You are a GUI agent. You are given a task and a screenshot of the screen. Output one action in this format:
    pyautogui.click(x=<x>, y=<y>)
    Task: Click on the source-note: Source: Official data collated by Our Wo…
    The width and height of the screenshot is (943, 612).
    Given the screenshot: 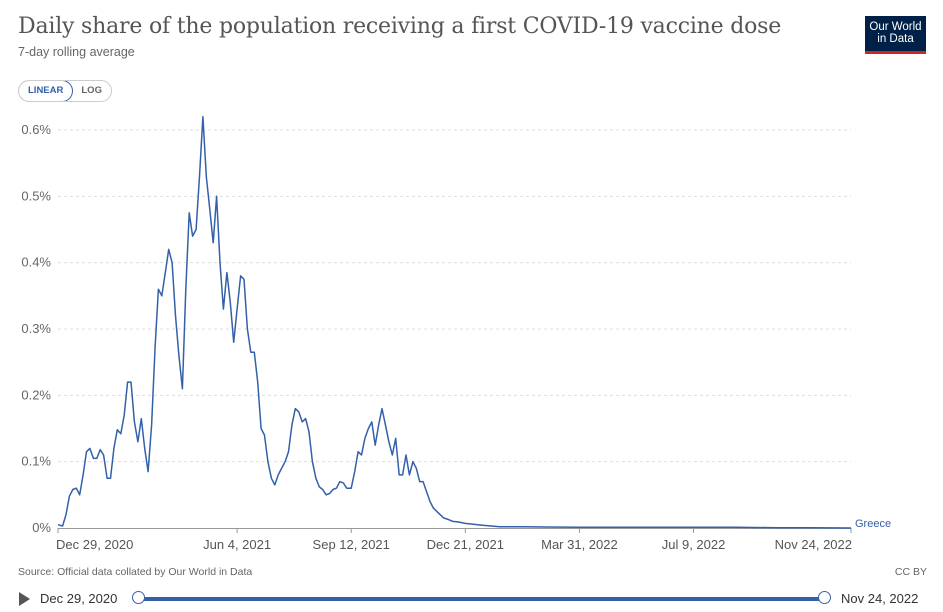 What is the action you would take?
    pyautogui.click(x=135, y=572)
    